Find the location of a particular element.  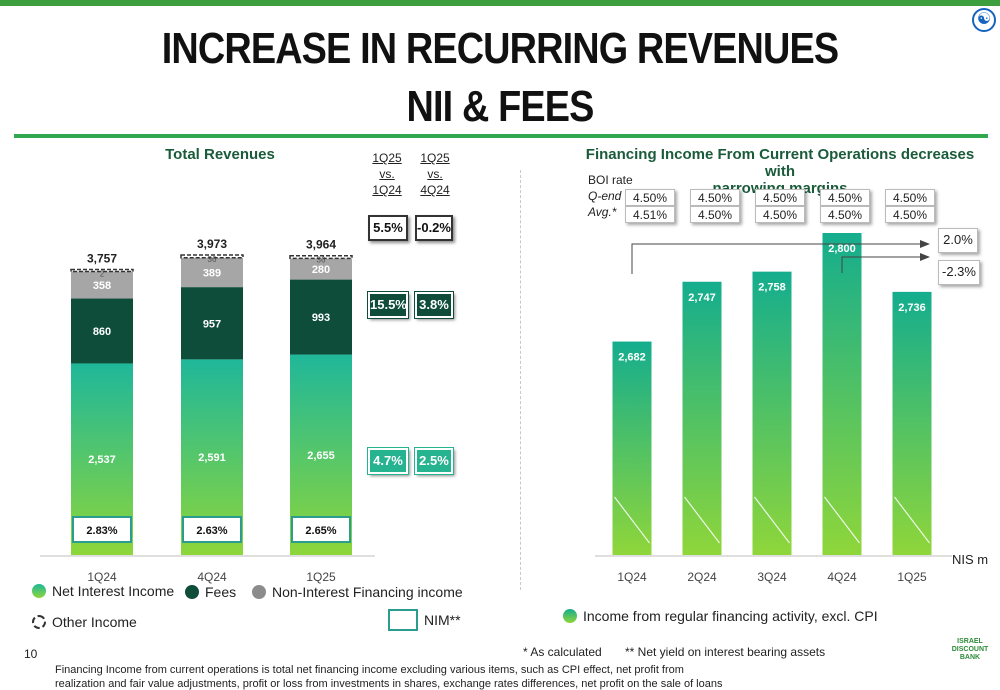

bar-fees-label: 993 is located at coordinates (321, 318).